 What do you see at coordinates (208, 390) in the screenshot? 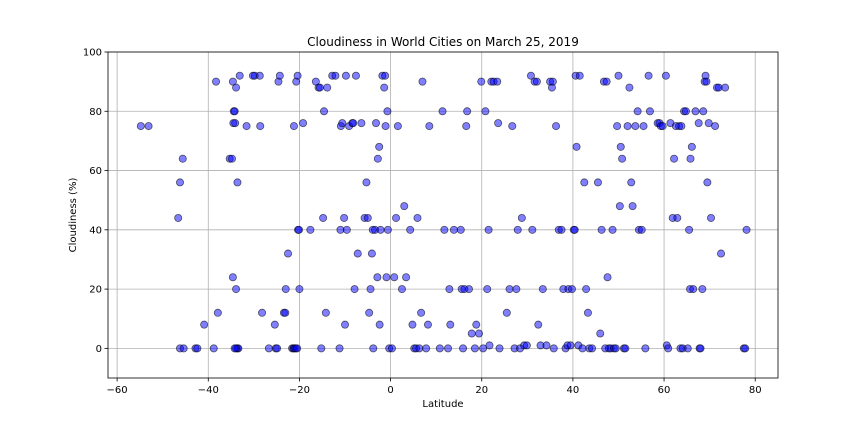
I see `x-tick-label: −40` at bounding box center [208, 390].